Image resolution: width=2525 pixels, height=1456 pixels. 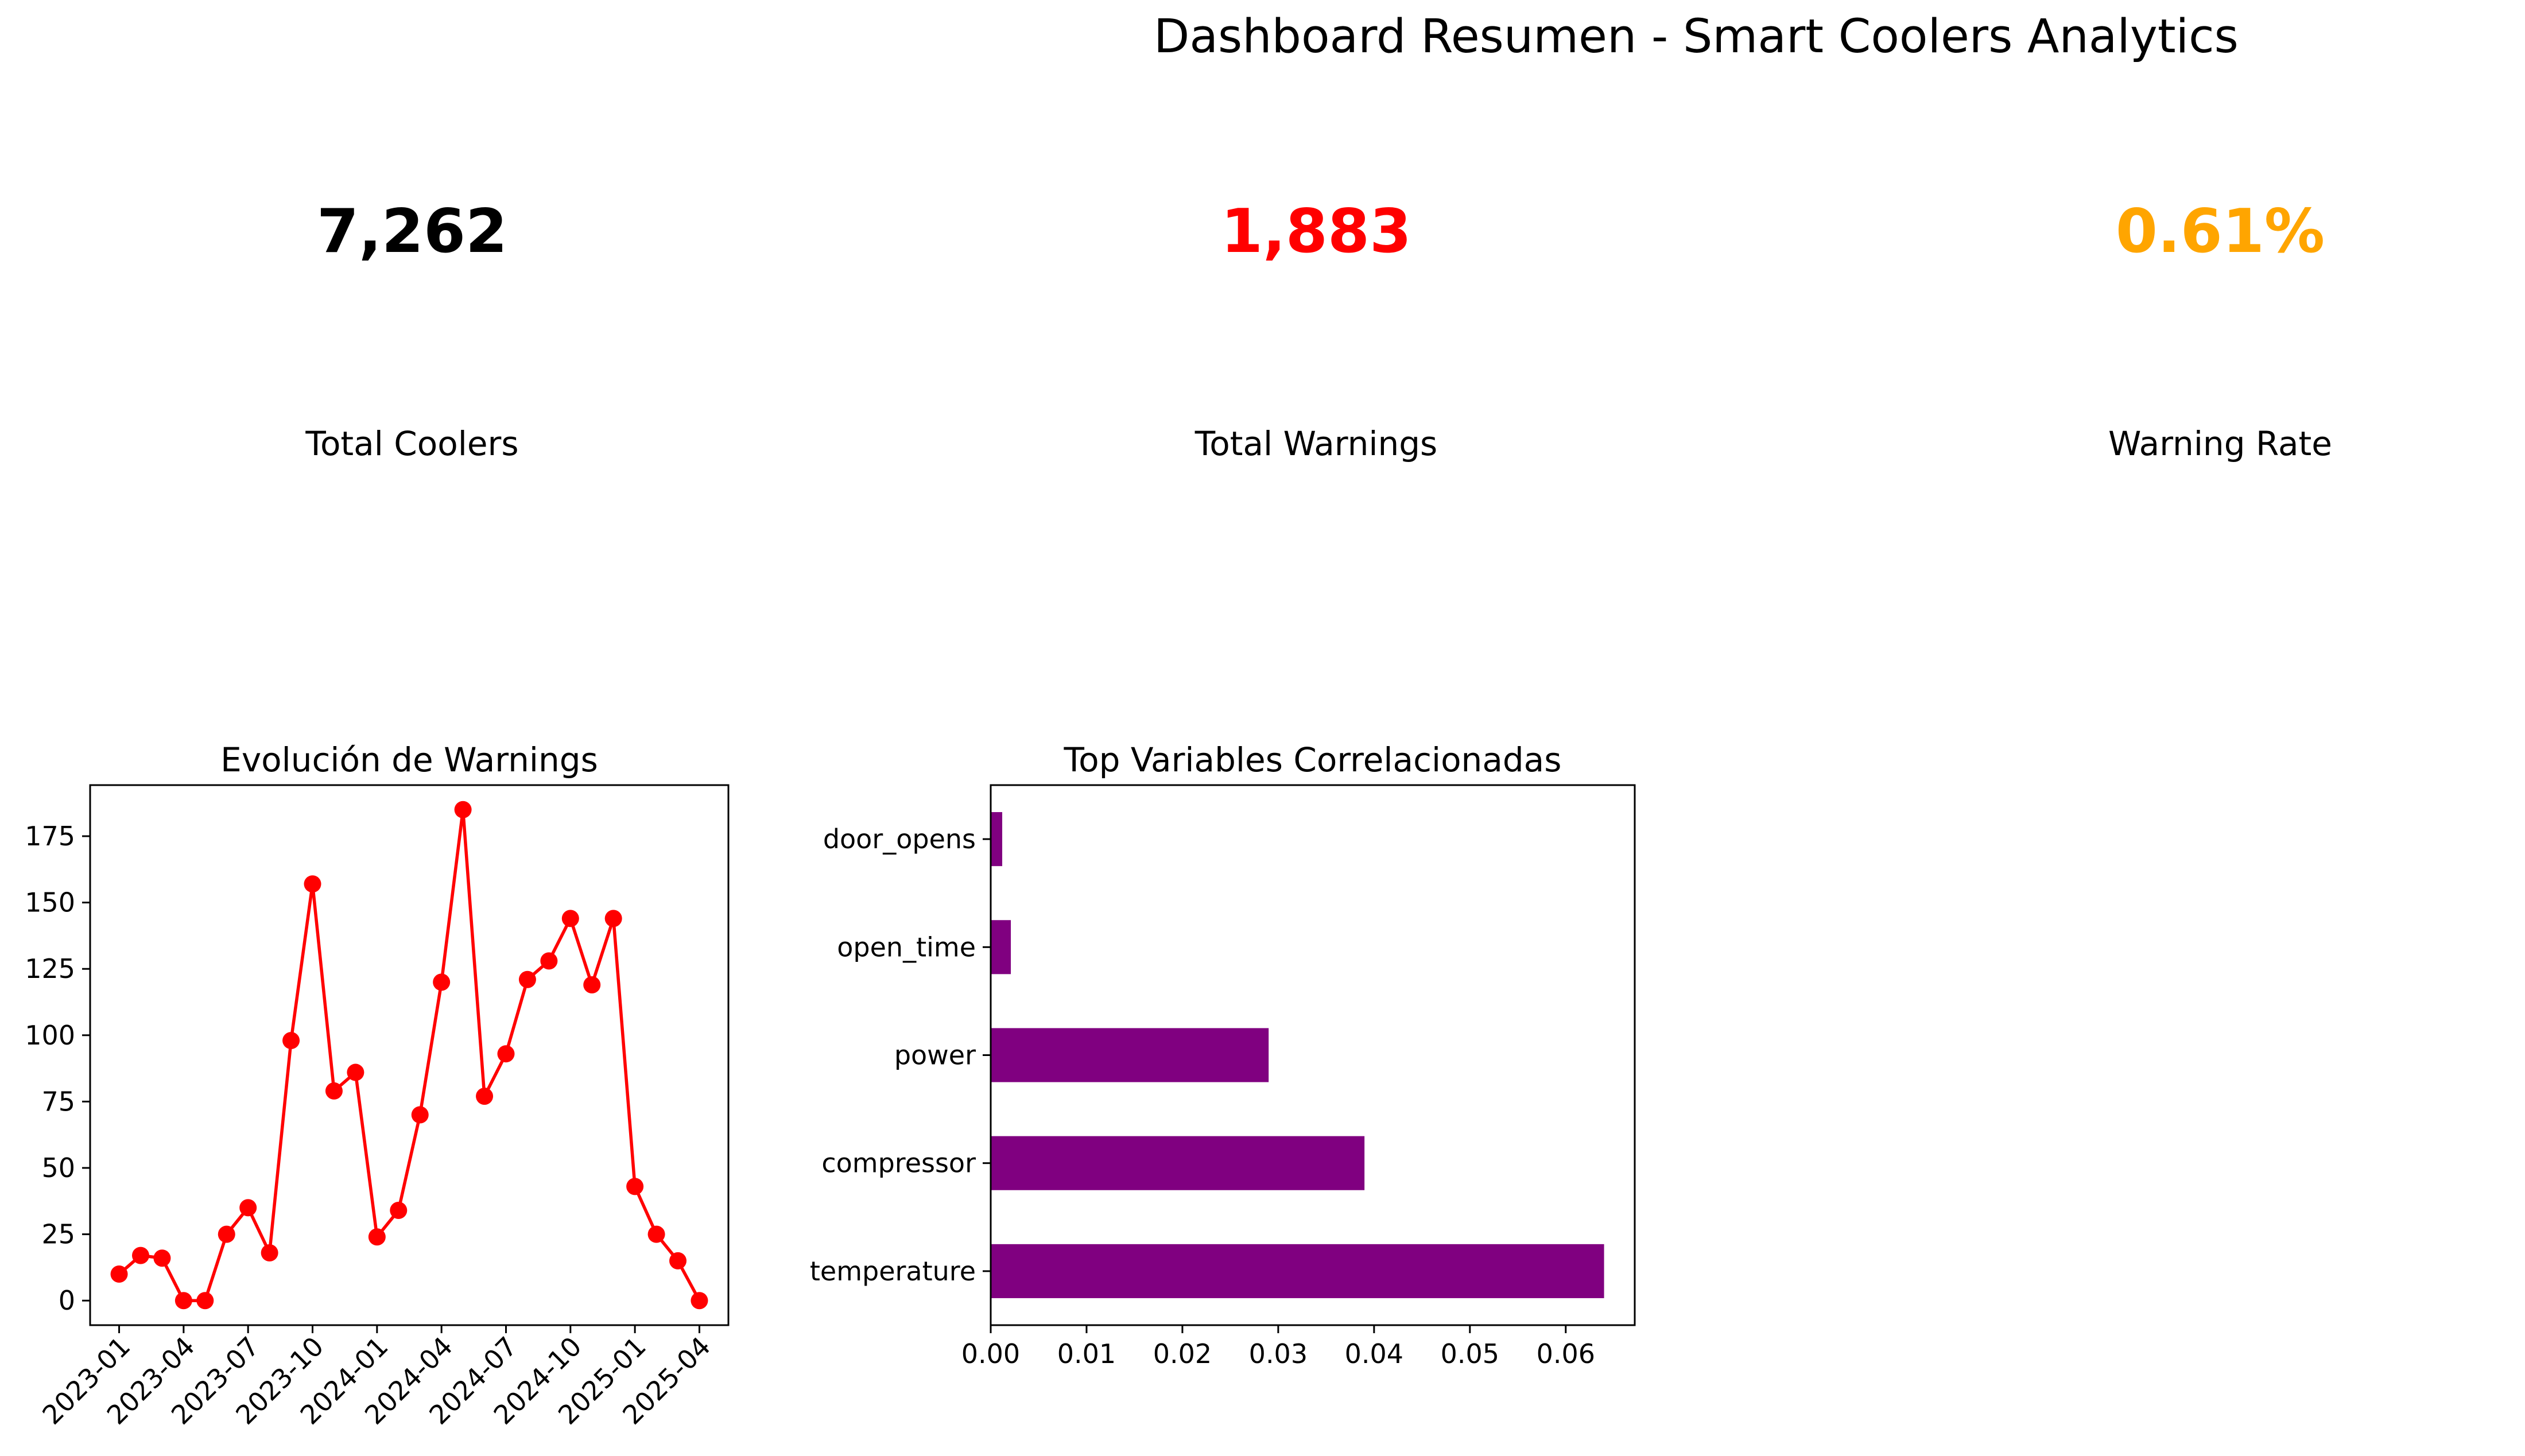 What do you see at coordinates (1566, 1353) in the screenshot?
I see `x-tick-label: 0.06` at bounding box center [1566, 1353].